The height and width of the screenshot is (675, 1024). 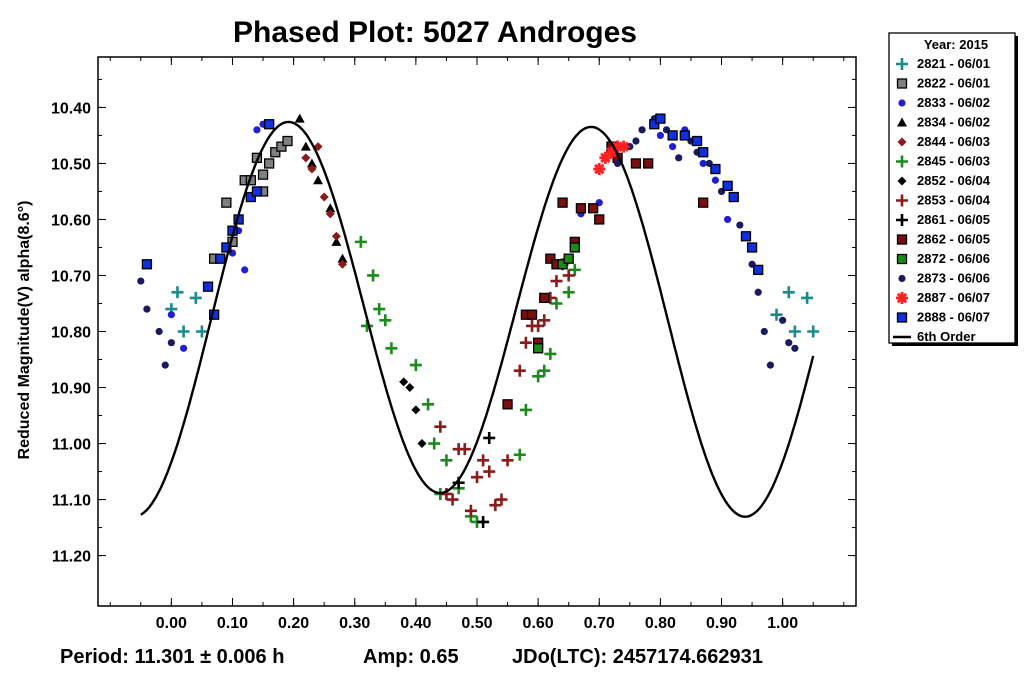 What do you see at coordinates (71, 389) in the screenshot?
I see `y-tick-label: 10.90` at bounding box center [71, 389].